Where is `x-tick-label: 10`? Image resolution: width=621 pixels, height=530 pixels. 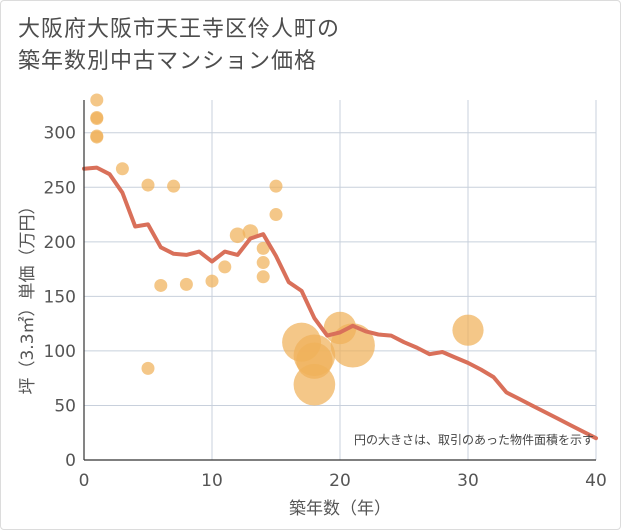 x-tick-label: 10 is located at coordinates (212, 481).